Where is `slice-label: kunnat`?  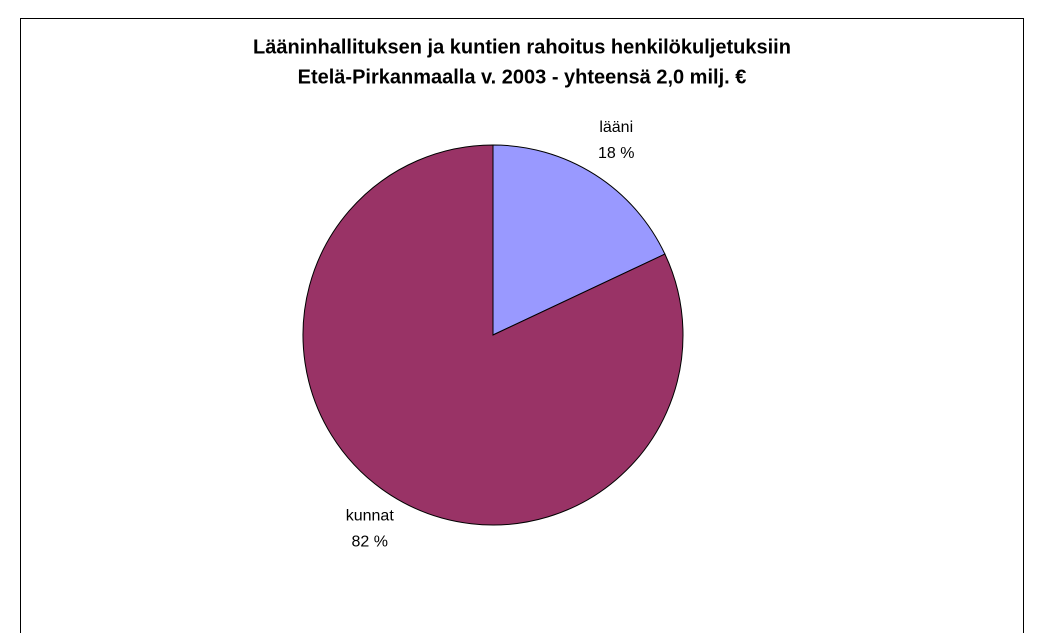 slice-label: kunnat is located at coordinates (370, 515).